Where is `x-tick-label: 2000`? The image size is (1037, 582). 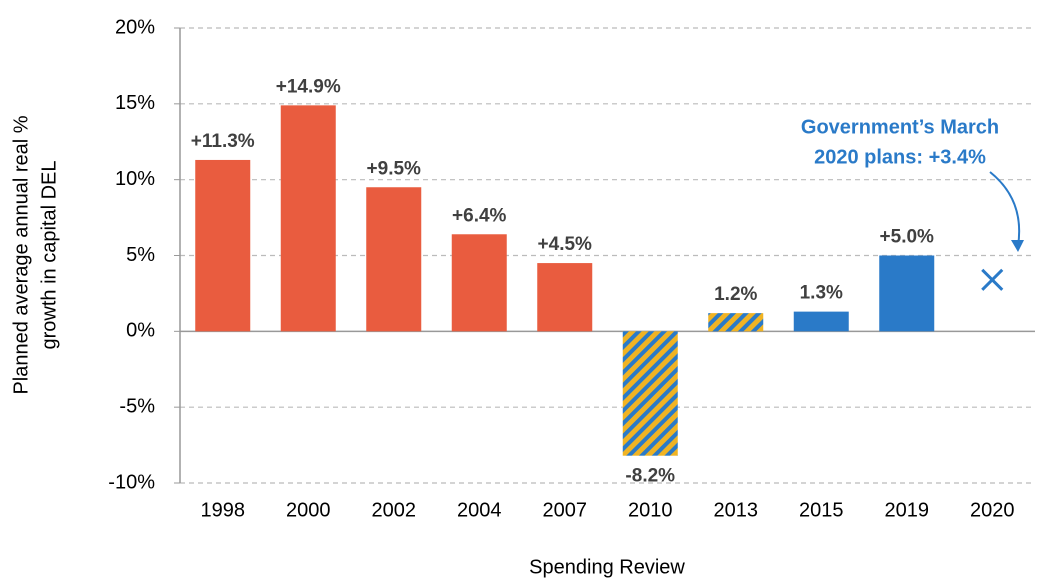 x-tick-label: 2000 is located at coordinates (308, 510).